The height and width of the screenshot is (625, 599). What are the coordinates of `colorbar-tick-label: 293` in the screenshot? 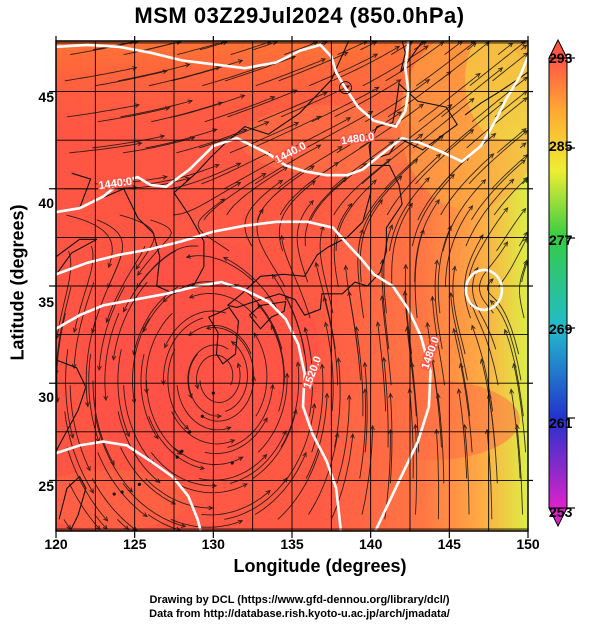 It's located at (561, 58).